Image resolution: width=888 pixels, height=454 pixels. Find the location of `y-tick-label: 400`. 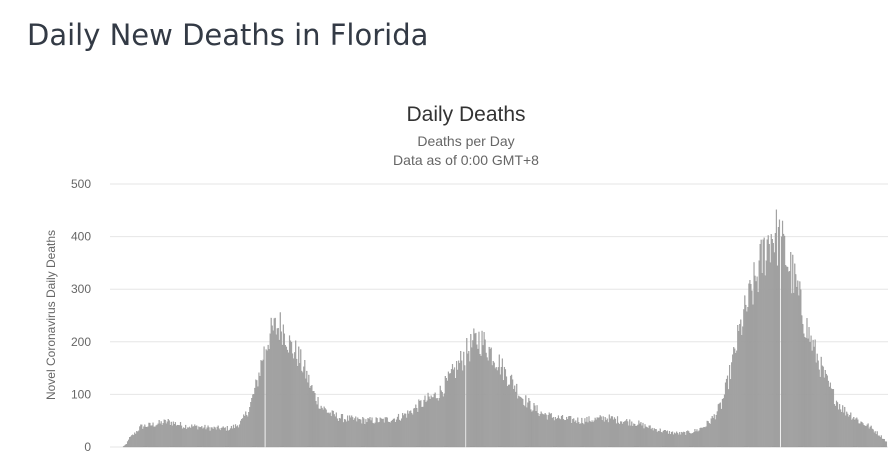

y-tick-label: 400 is located at coordinates (81, 237).